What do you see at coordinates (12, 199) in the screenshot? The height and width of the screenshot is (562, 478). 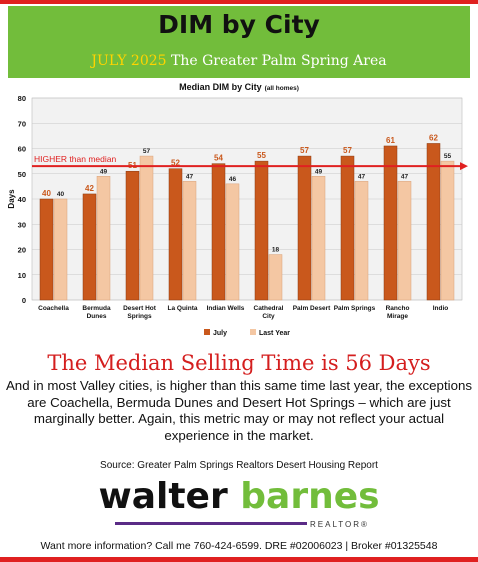 I see `y-axis-label: Days` at bounding box center [12, 199].